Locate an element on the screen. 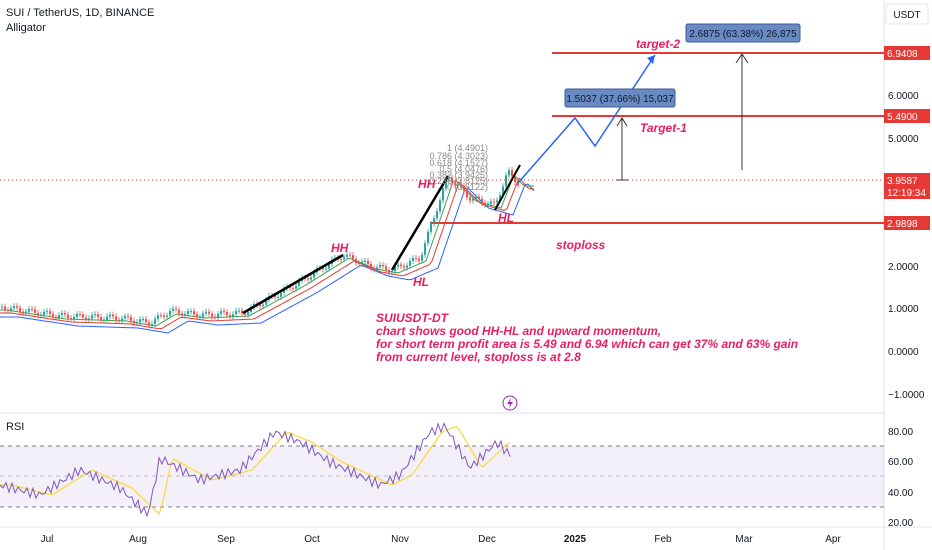  time-tick-label: Nov is located at coordinates (400, 539).